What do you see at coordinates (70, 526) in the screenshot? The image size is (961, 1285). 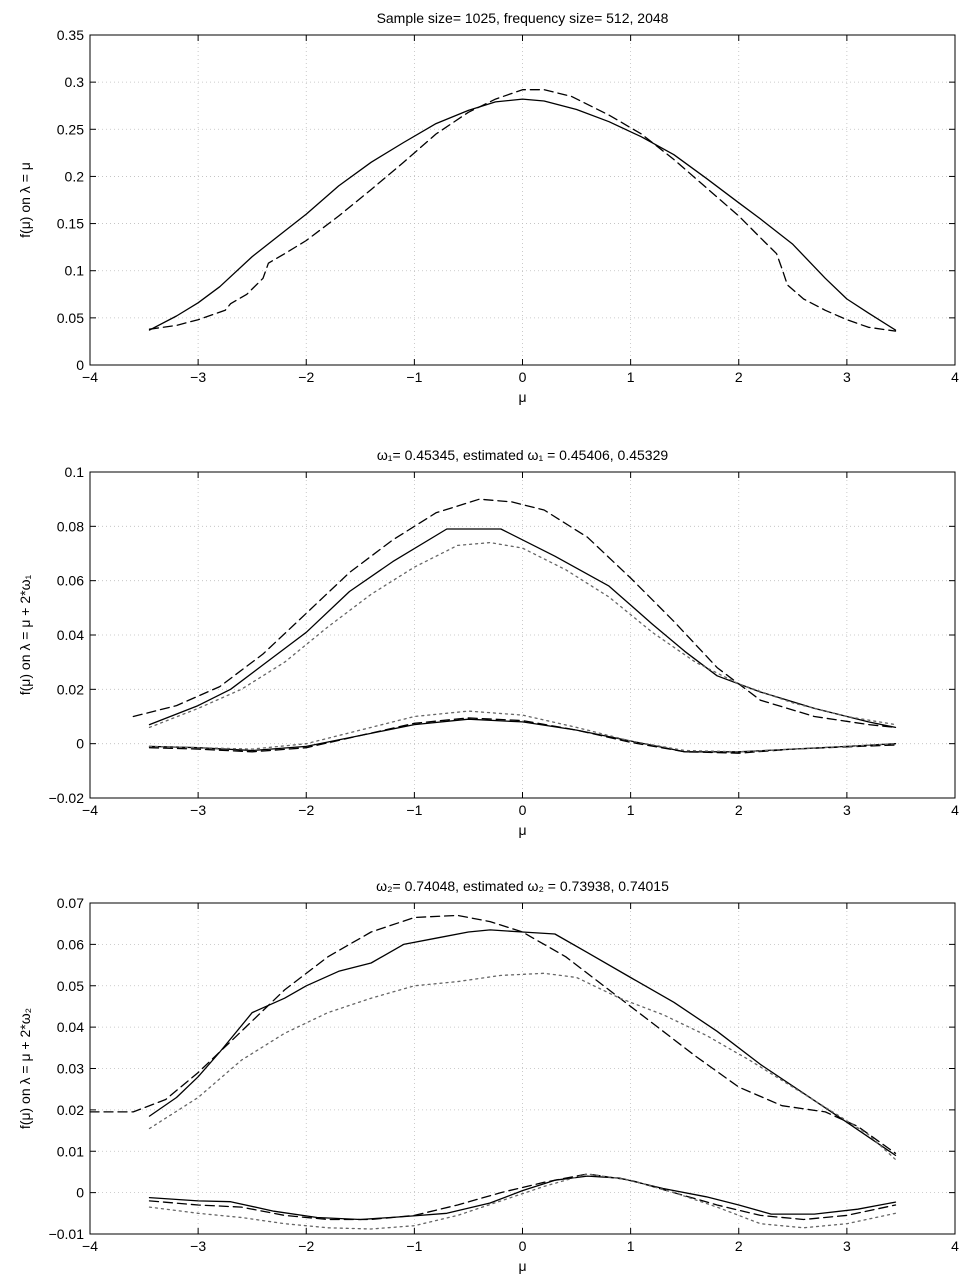 I see `y-tick-label: 0.08` at bounding box center [70, 526].